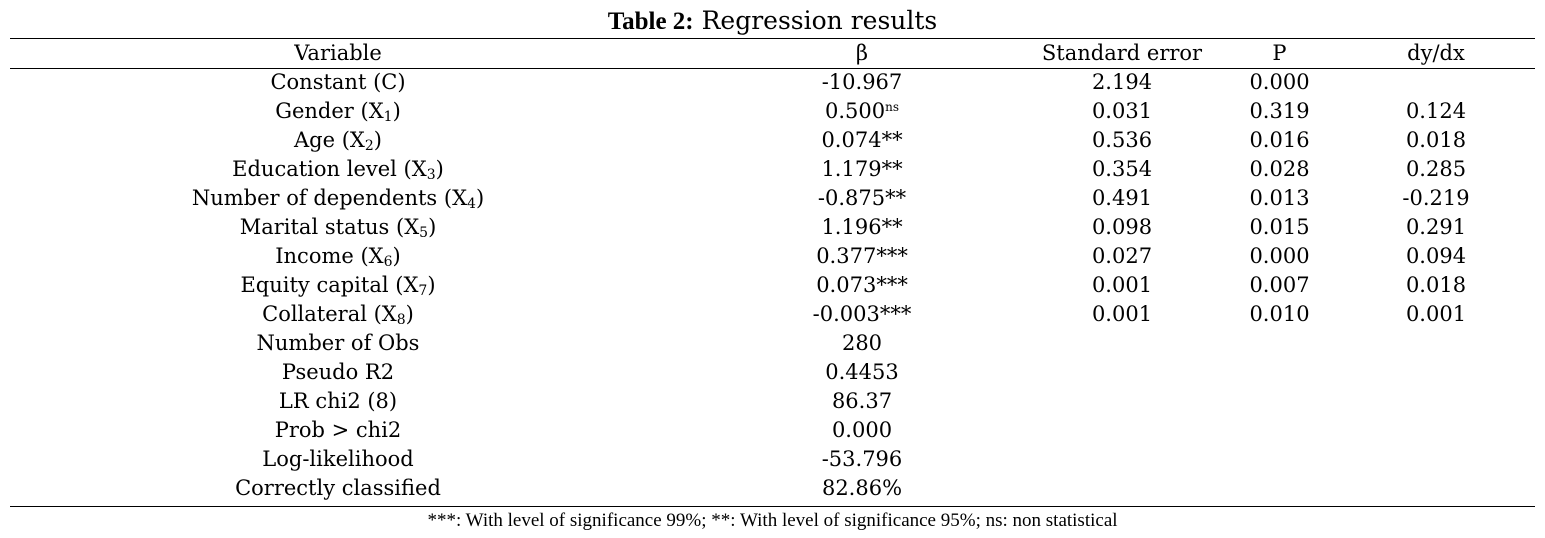  What do you see at coordinates (338, 343) in the screenshot?
I see `stat-name: Number of Obs` at bounding box center [338, 343].